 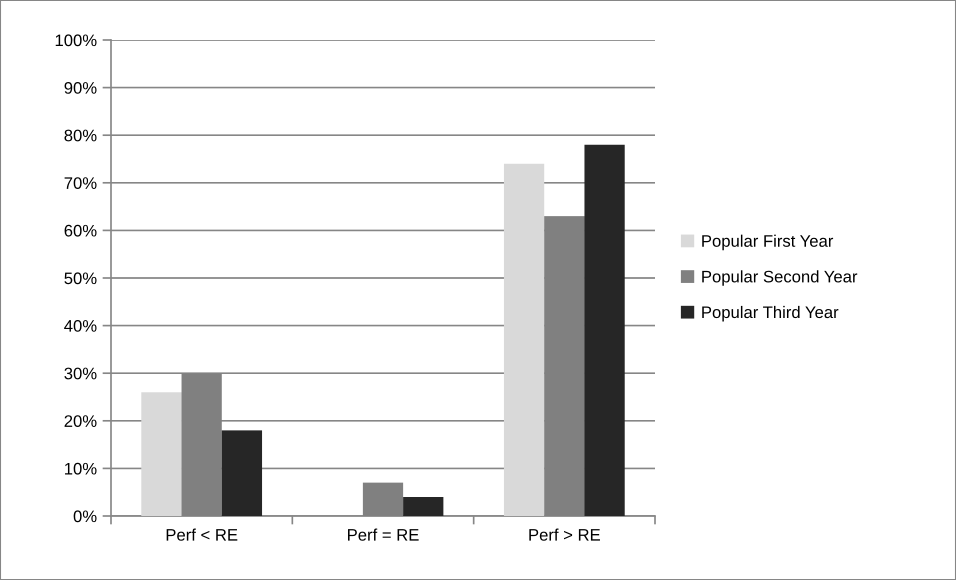 I want to click on y-tick-label: 100%, so click(x=76, y=40).